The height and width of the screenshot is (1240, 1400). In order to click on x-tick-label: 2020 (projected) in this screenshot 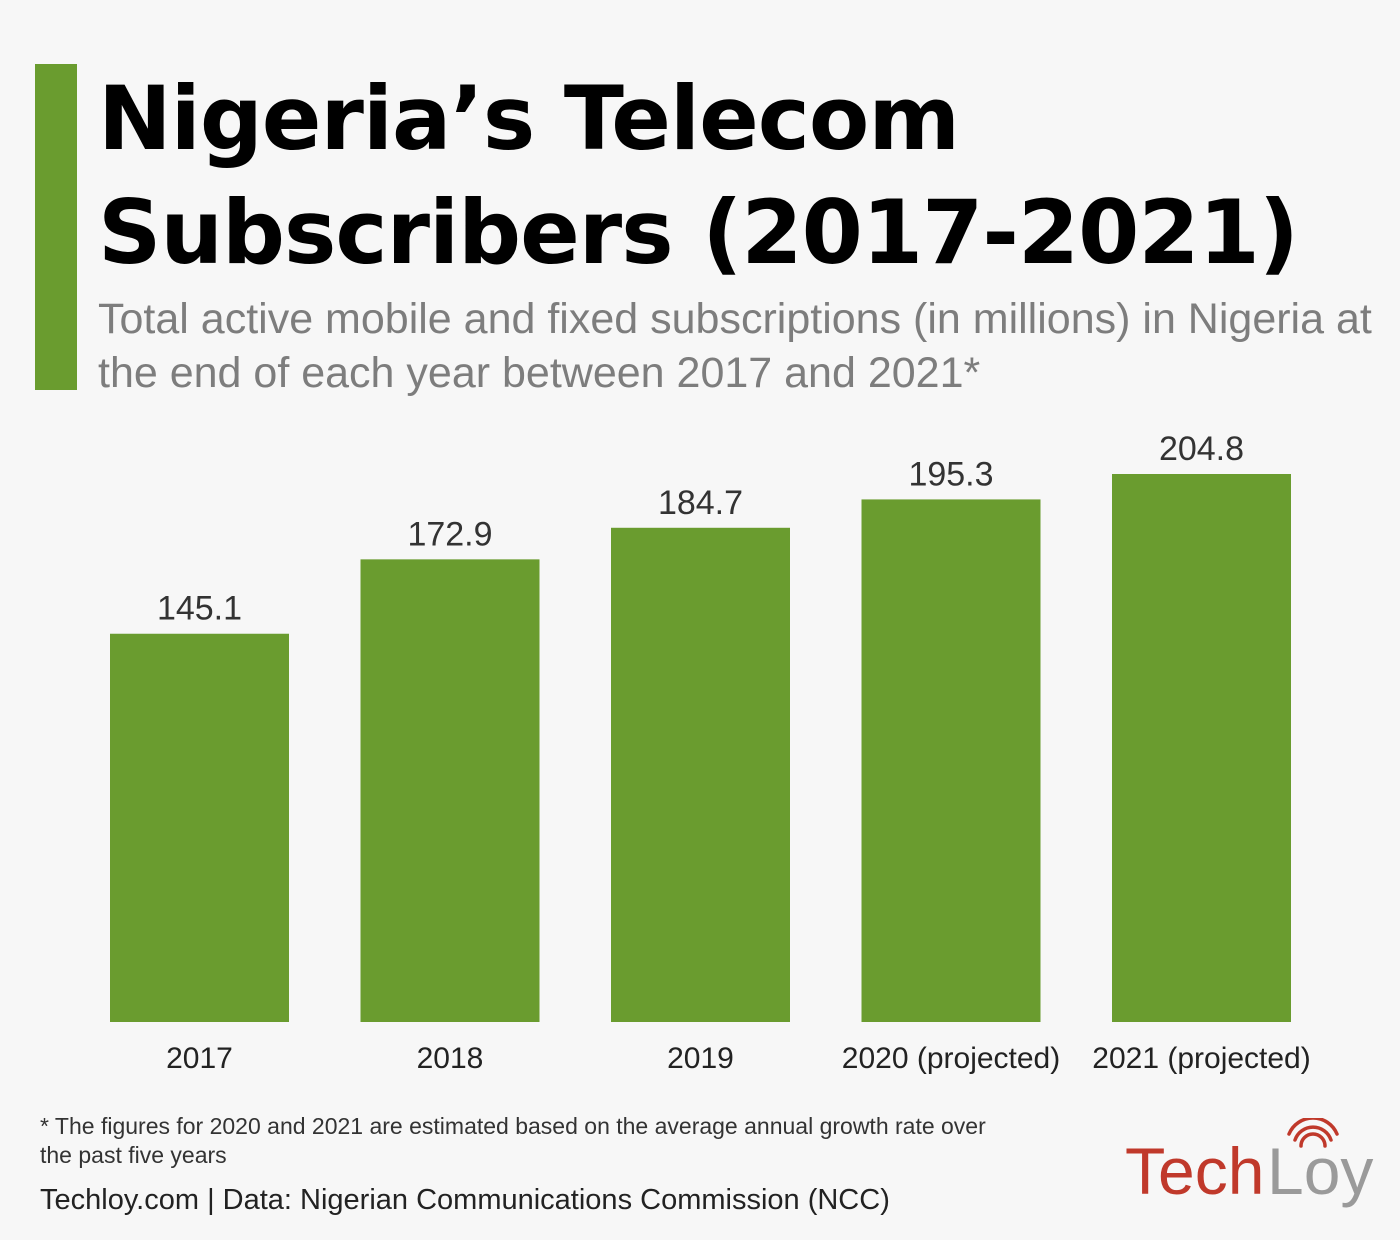, I will do `click(951, 1058)`.